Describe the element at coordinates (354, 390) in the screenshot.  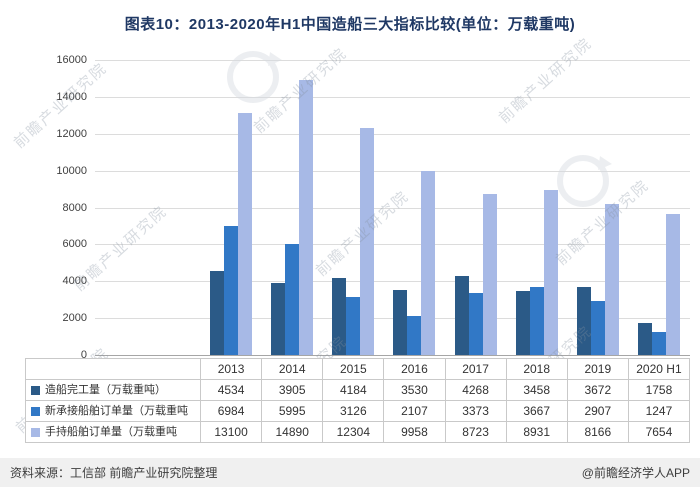
I see `value-cell: 4184` at that location.